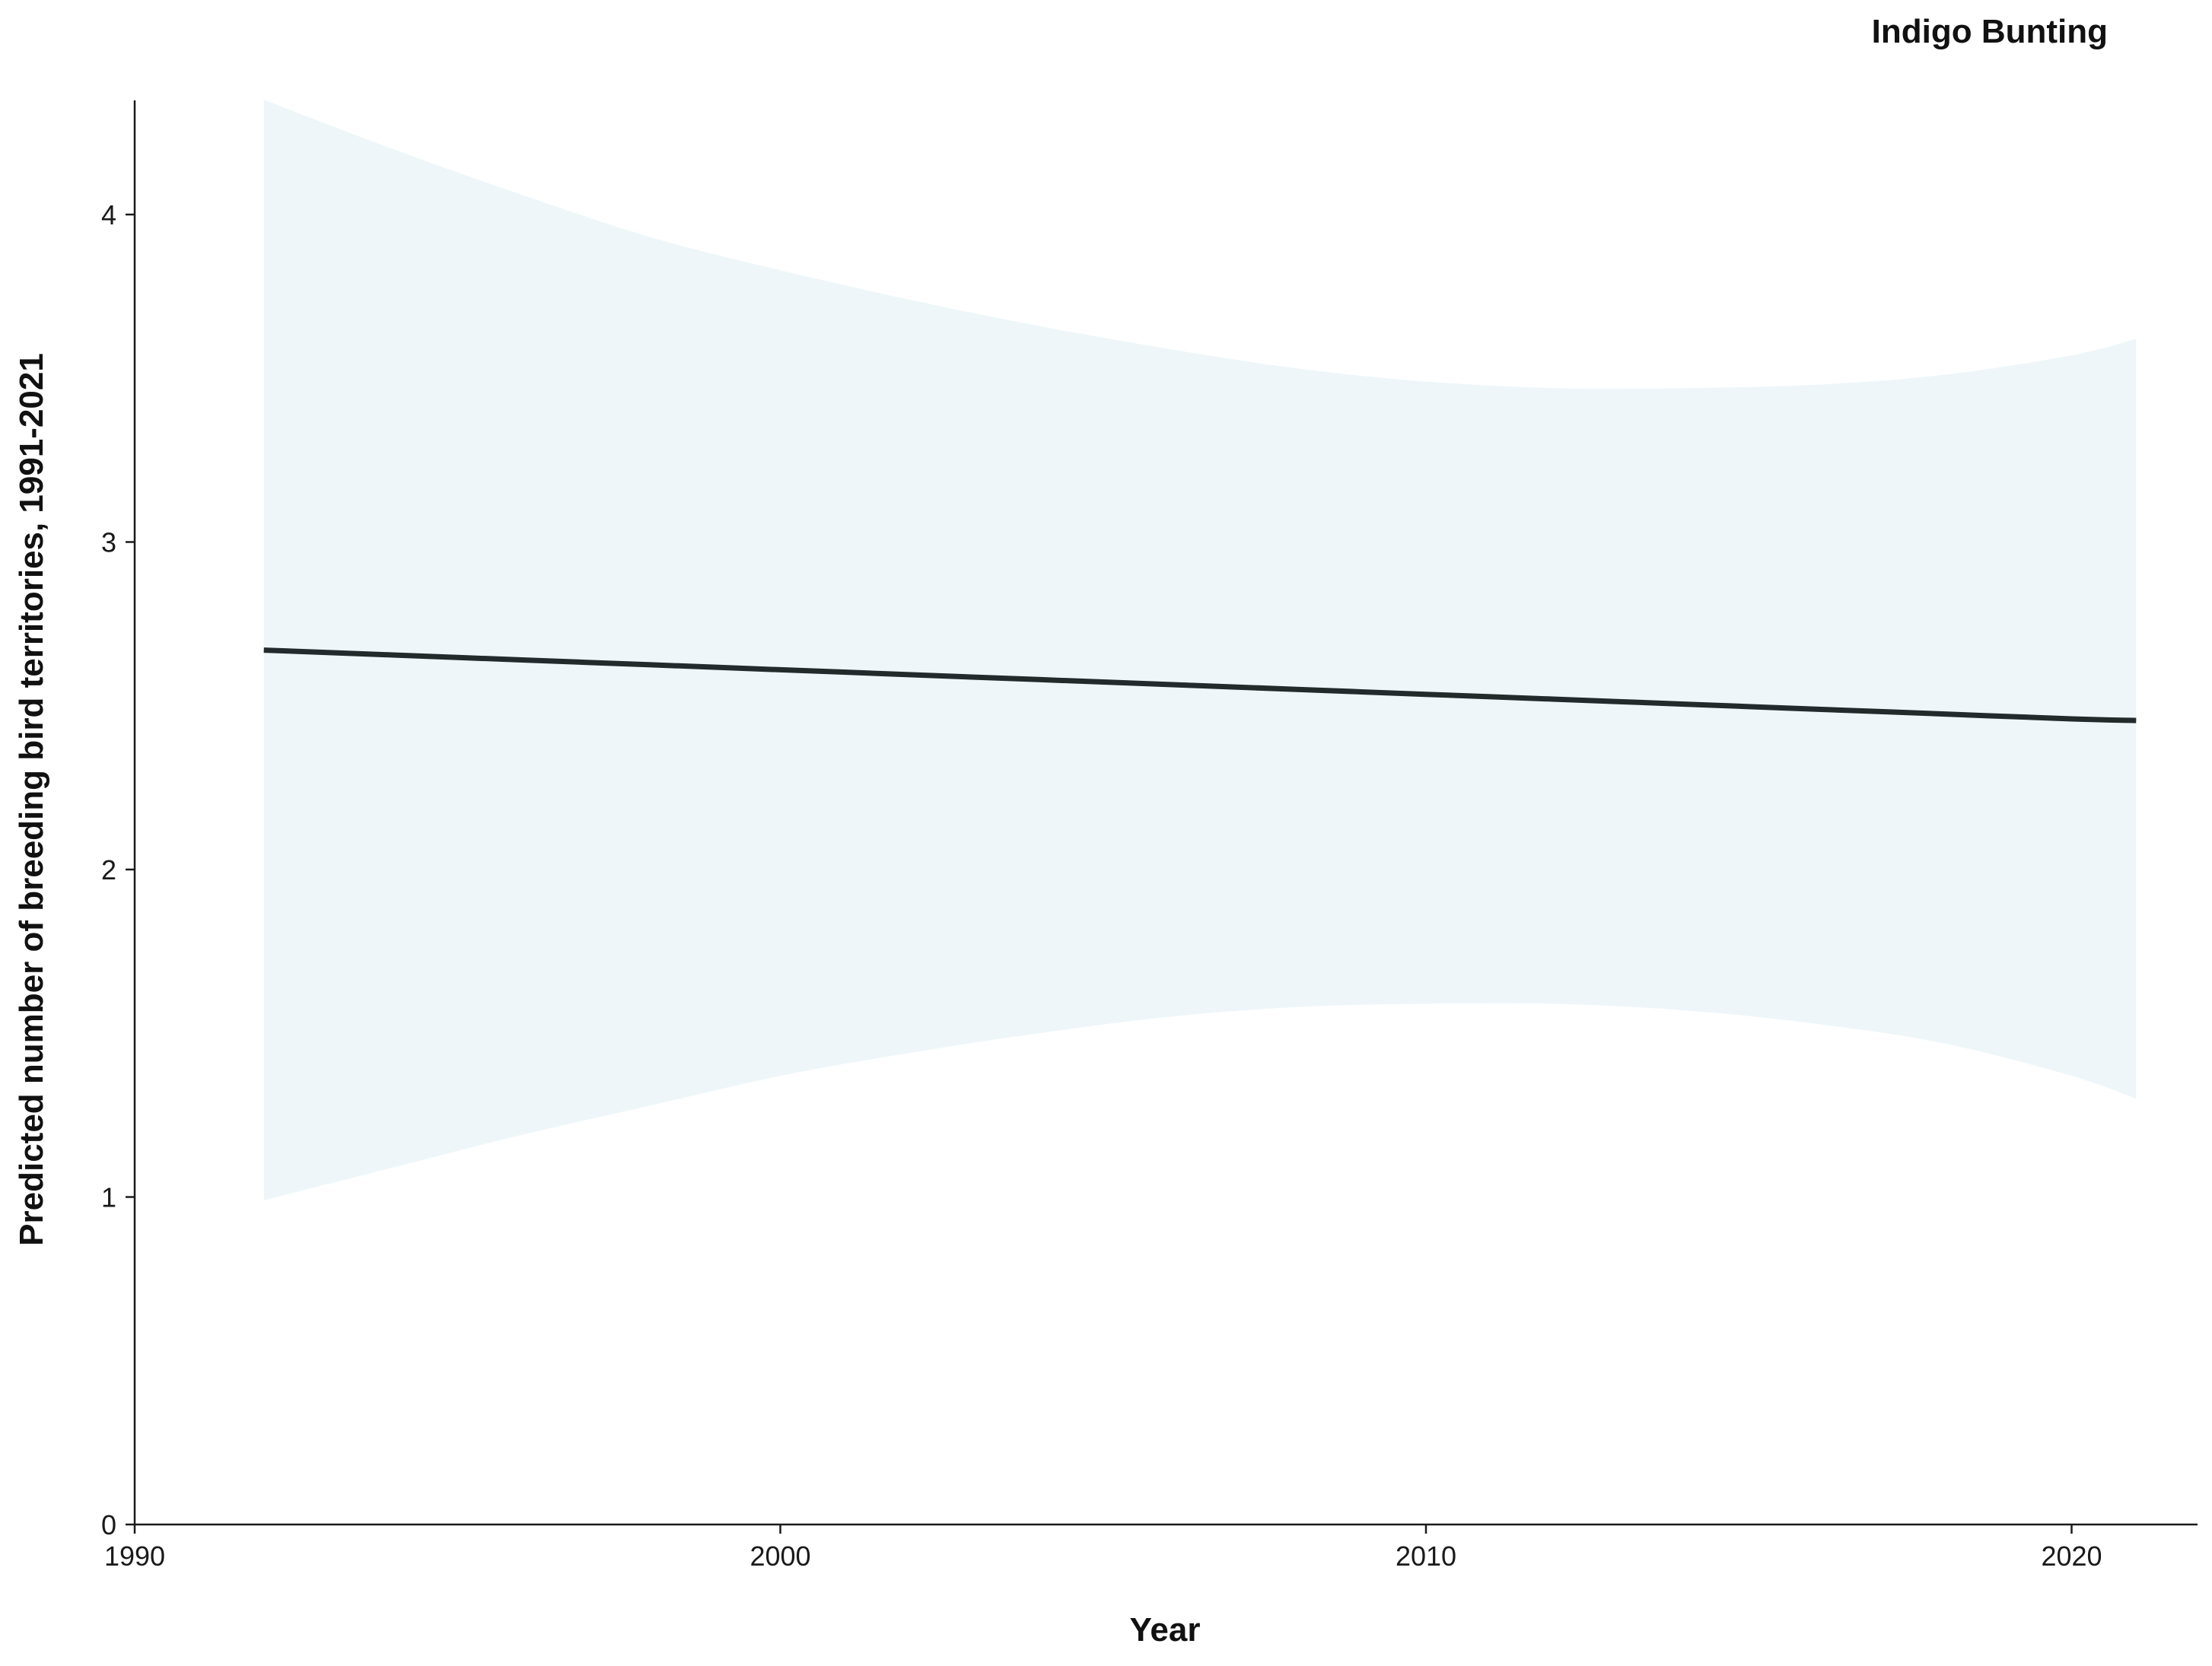 The width and height of the screenshot is (2212, 1666). I want to click on y-tick-label: 3, so click(108, 542).